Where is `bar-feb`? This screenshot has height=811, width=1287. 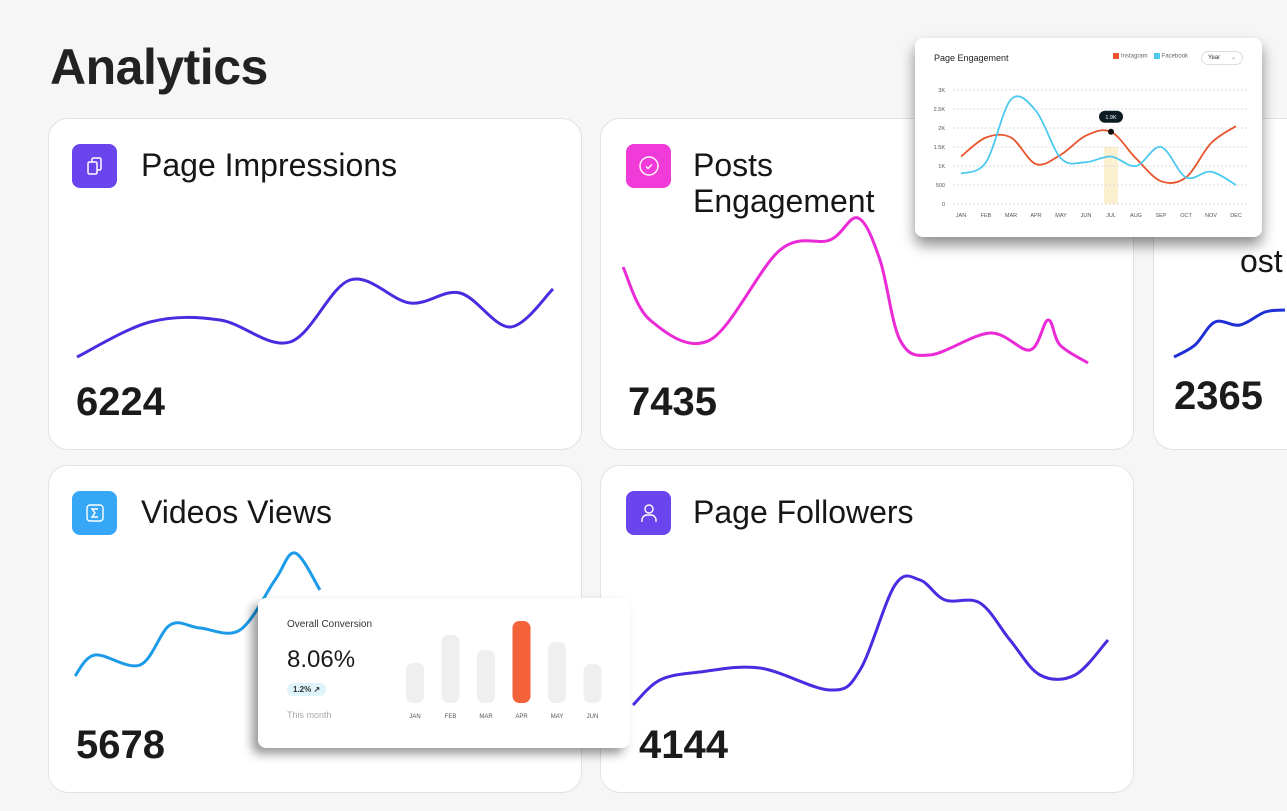 bar-feb is located at coordinates (450, 669).